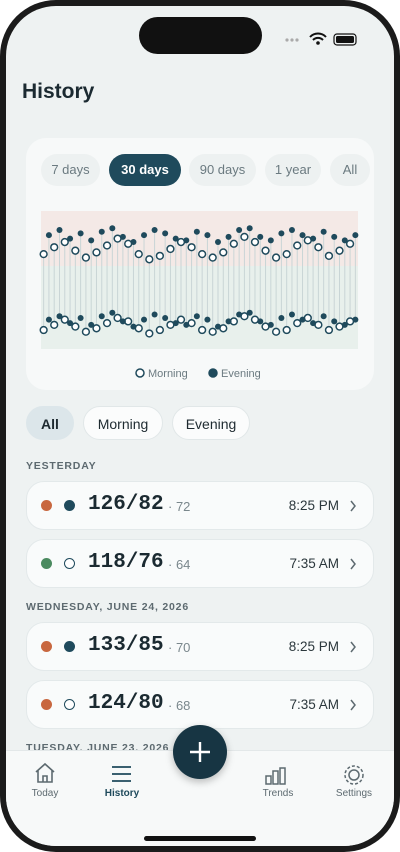 The height and width of the screenshot is (852, 400). Describe the element at coordinates (145, 170) in the screenshot. I see `range-tab: 30 days` at that location.